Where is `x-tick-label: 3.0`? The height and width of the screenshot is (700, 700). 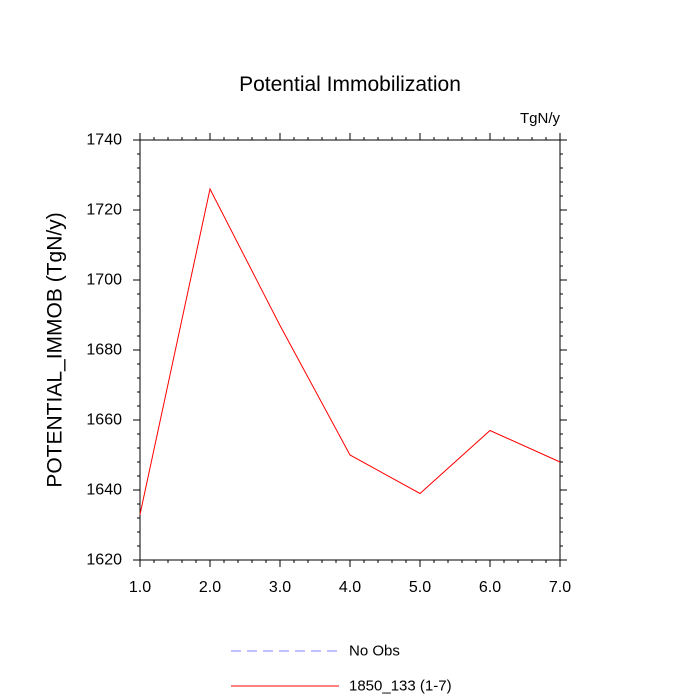
x-tick-label: 3.0 is located at coordinates (280, 587).